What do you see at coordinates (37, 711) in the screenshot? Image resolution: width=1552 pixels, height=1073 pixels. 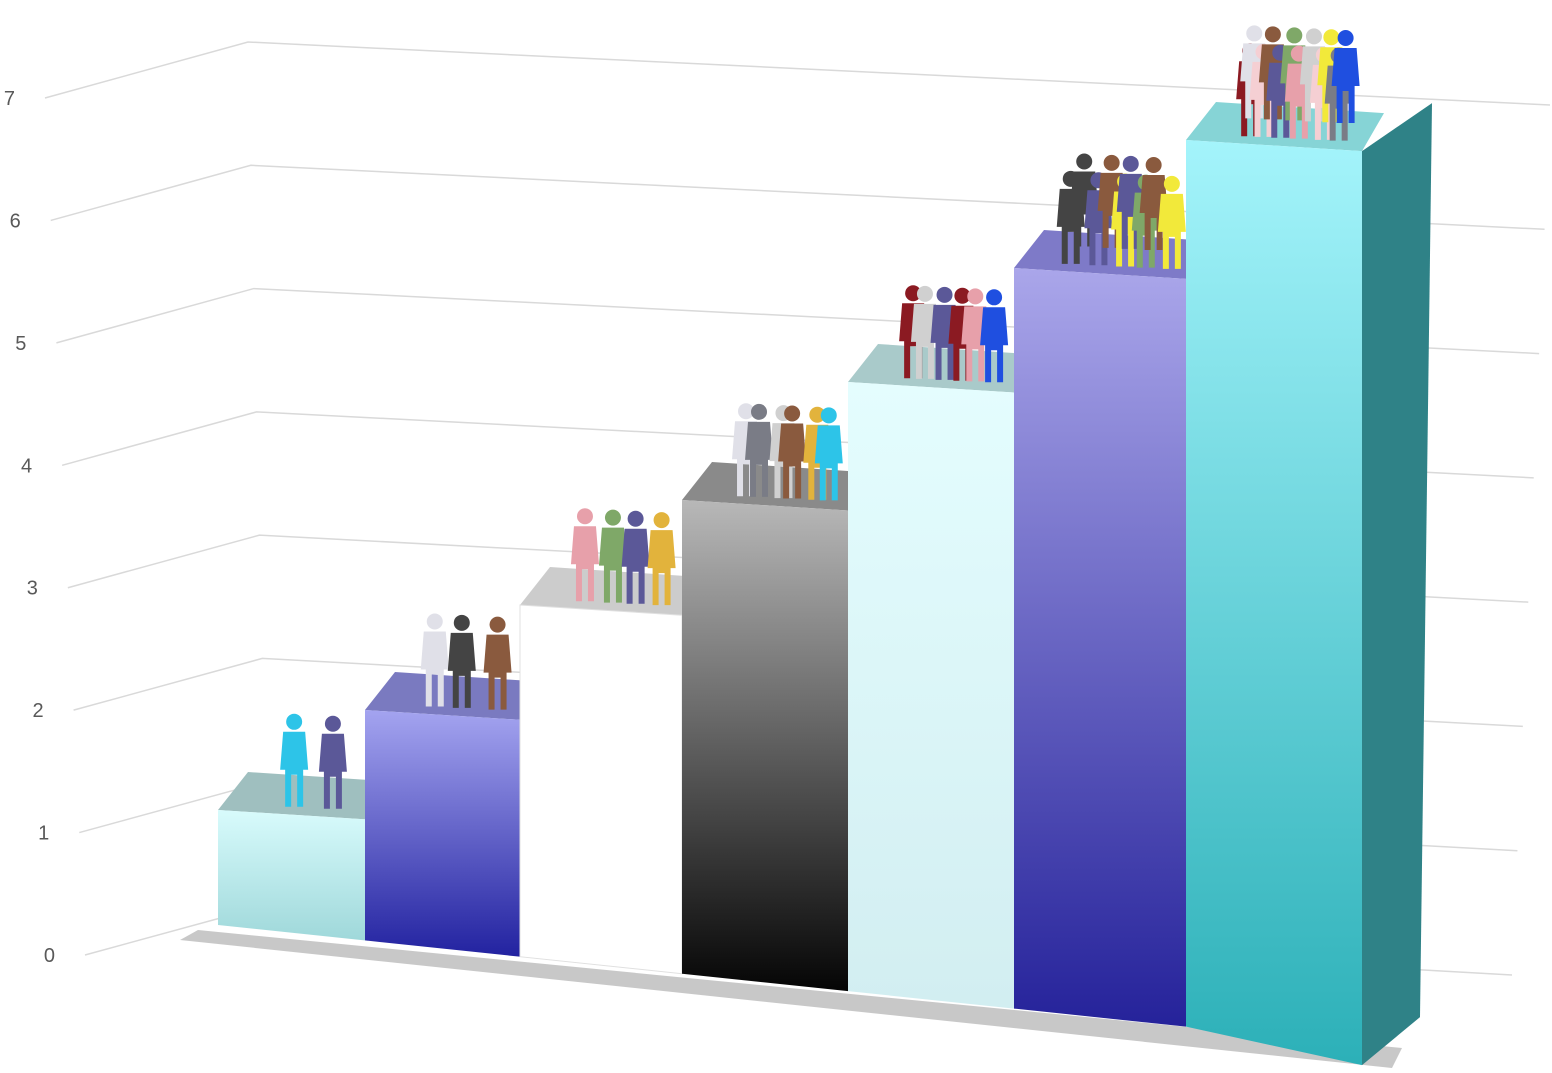 I see `y-tick-label: 2` at bounding box center [37, 711].